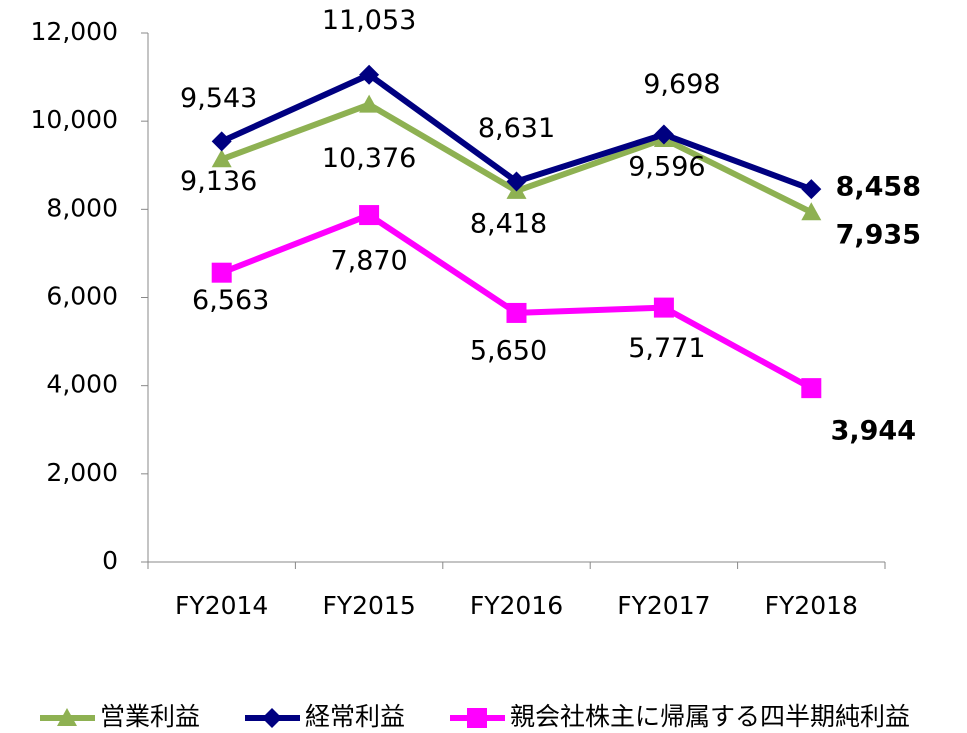 This screenshot has height=733, width=967. I want to click on y-tick-label: 4,000, so click(82, 384).